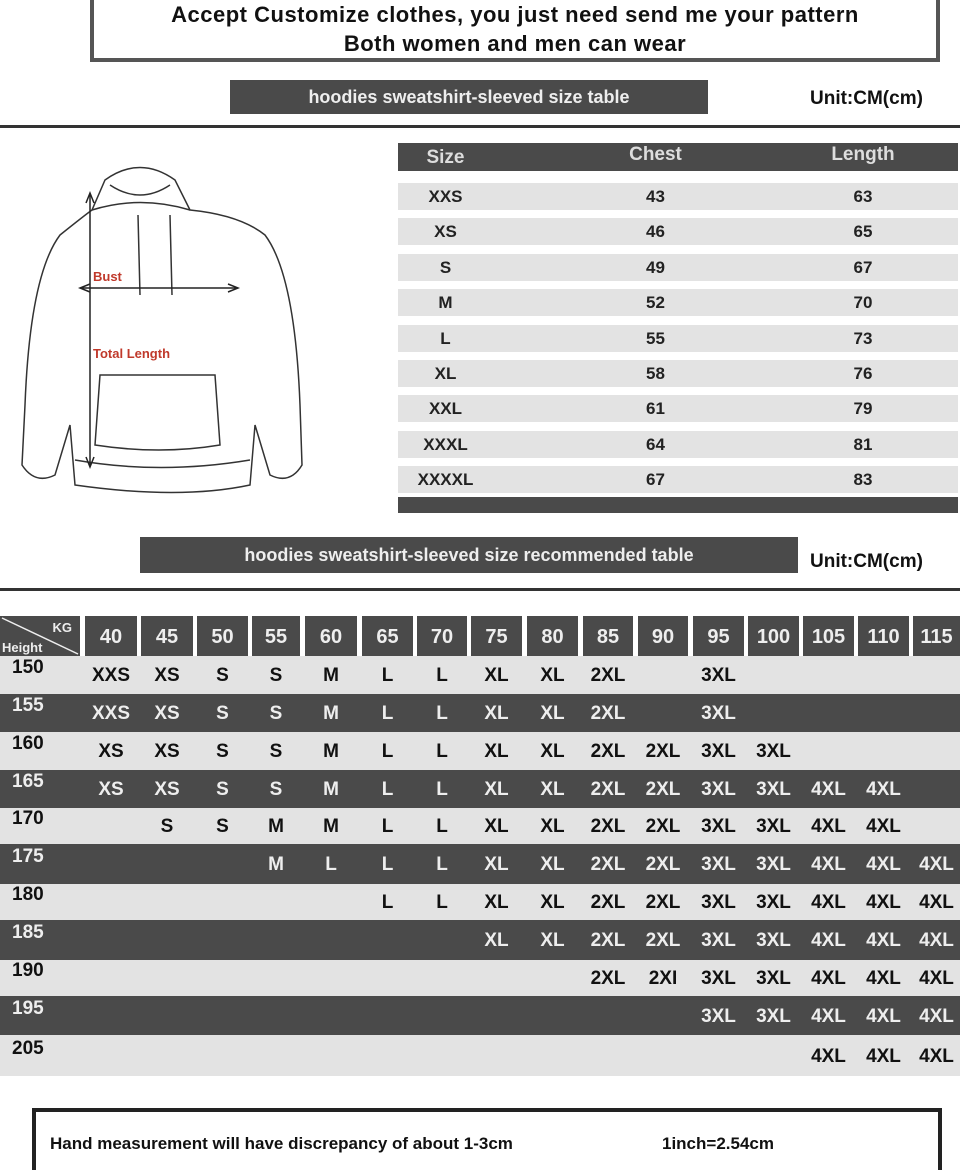 The image size is (960, 1170). Describe the element at coordinates (480, 1015) in the screenshot. I see `recommend-row: 195 3XL 3XL 4XL 4XL 4XL` at that location.